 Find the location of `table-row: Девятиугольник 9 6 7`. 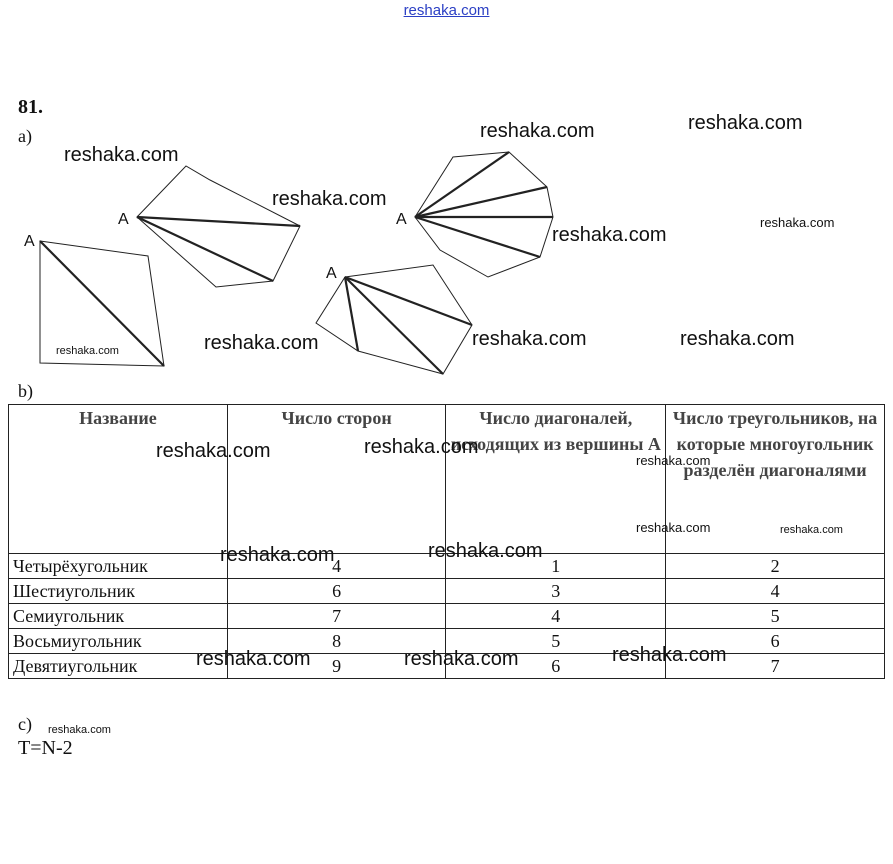

table-row: Девятиугольник 9 6 7 is located at coordinates (446, 666).